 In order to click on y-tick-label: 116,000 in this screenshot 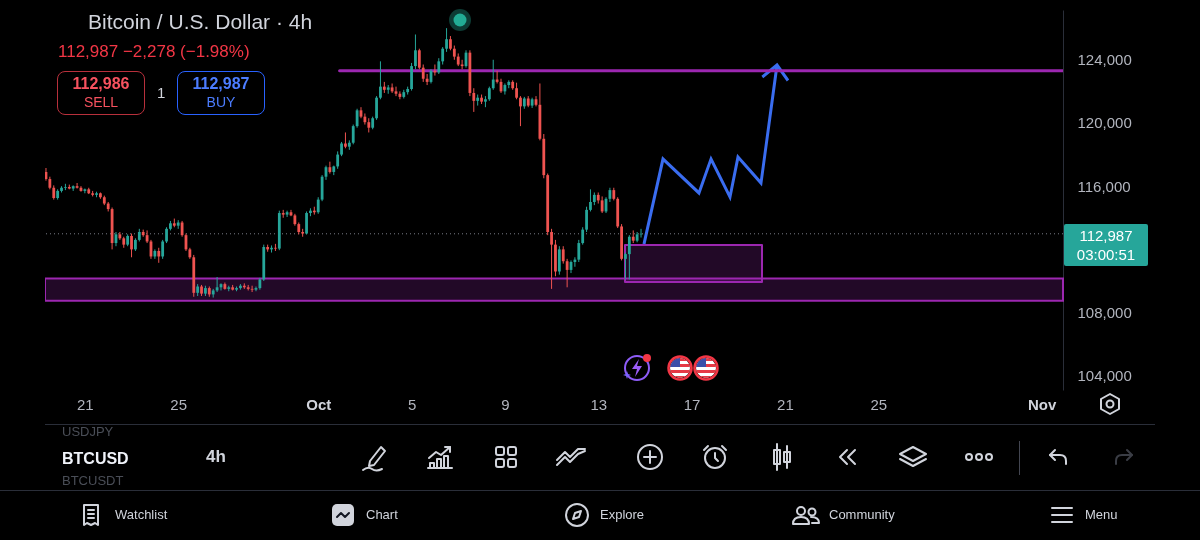, I will do `click(1104, 186)`.